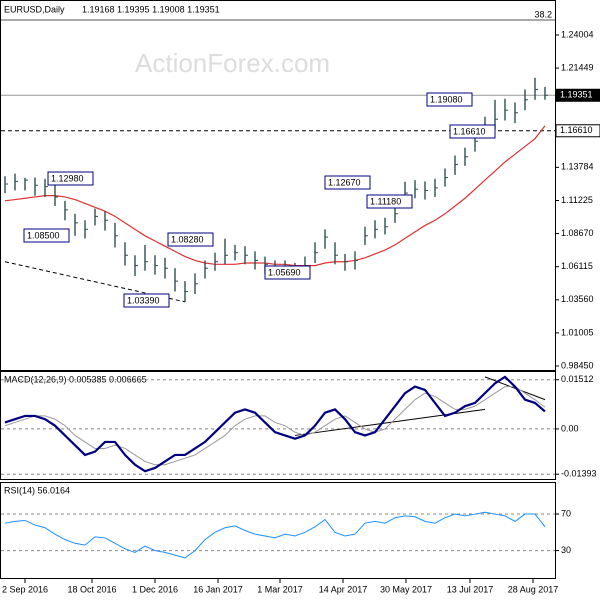 Image resolution: width=600 pixels, height=600 pixels. Describe the element at coordinates (577, 365) in the screenshot. I see `y-tick-label: 0.98450` at that location.